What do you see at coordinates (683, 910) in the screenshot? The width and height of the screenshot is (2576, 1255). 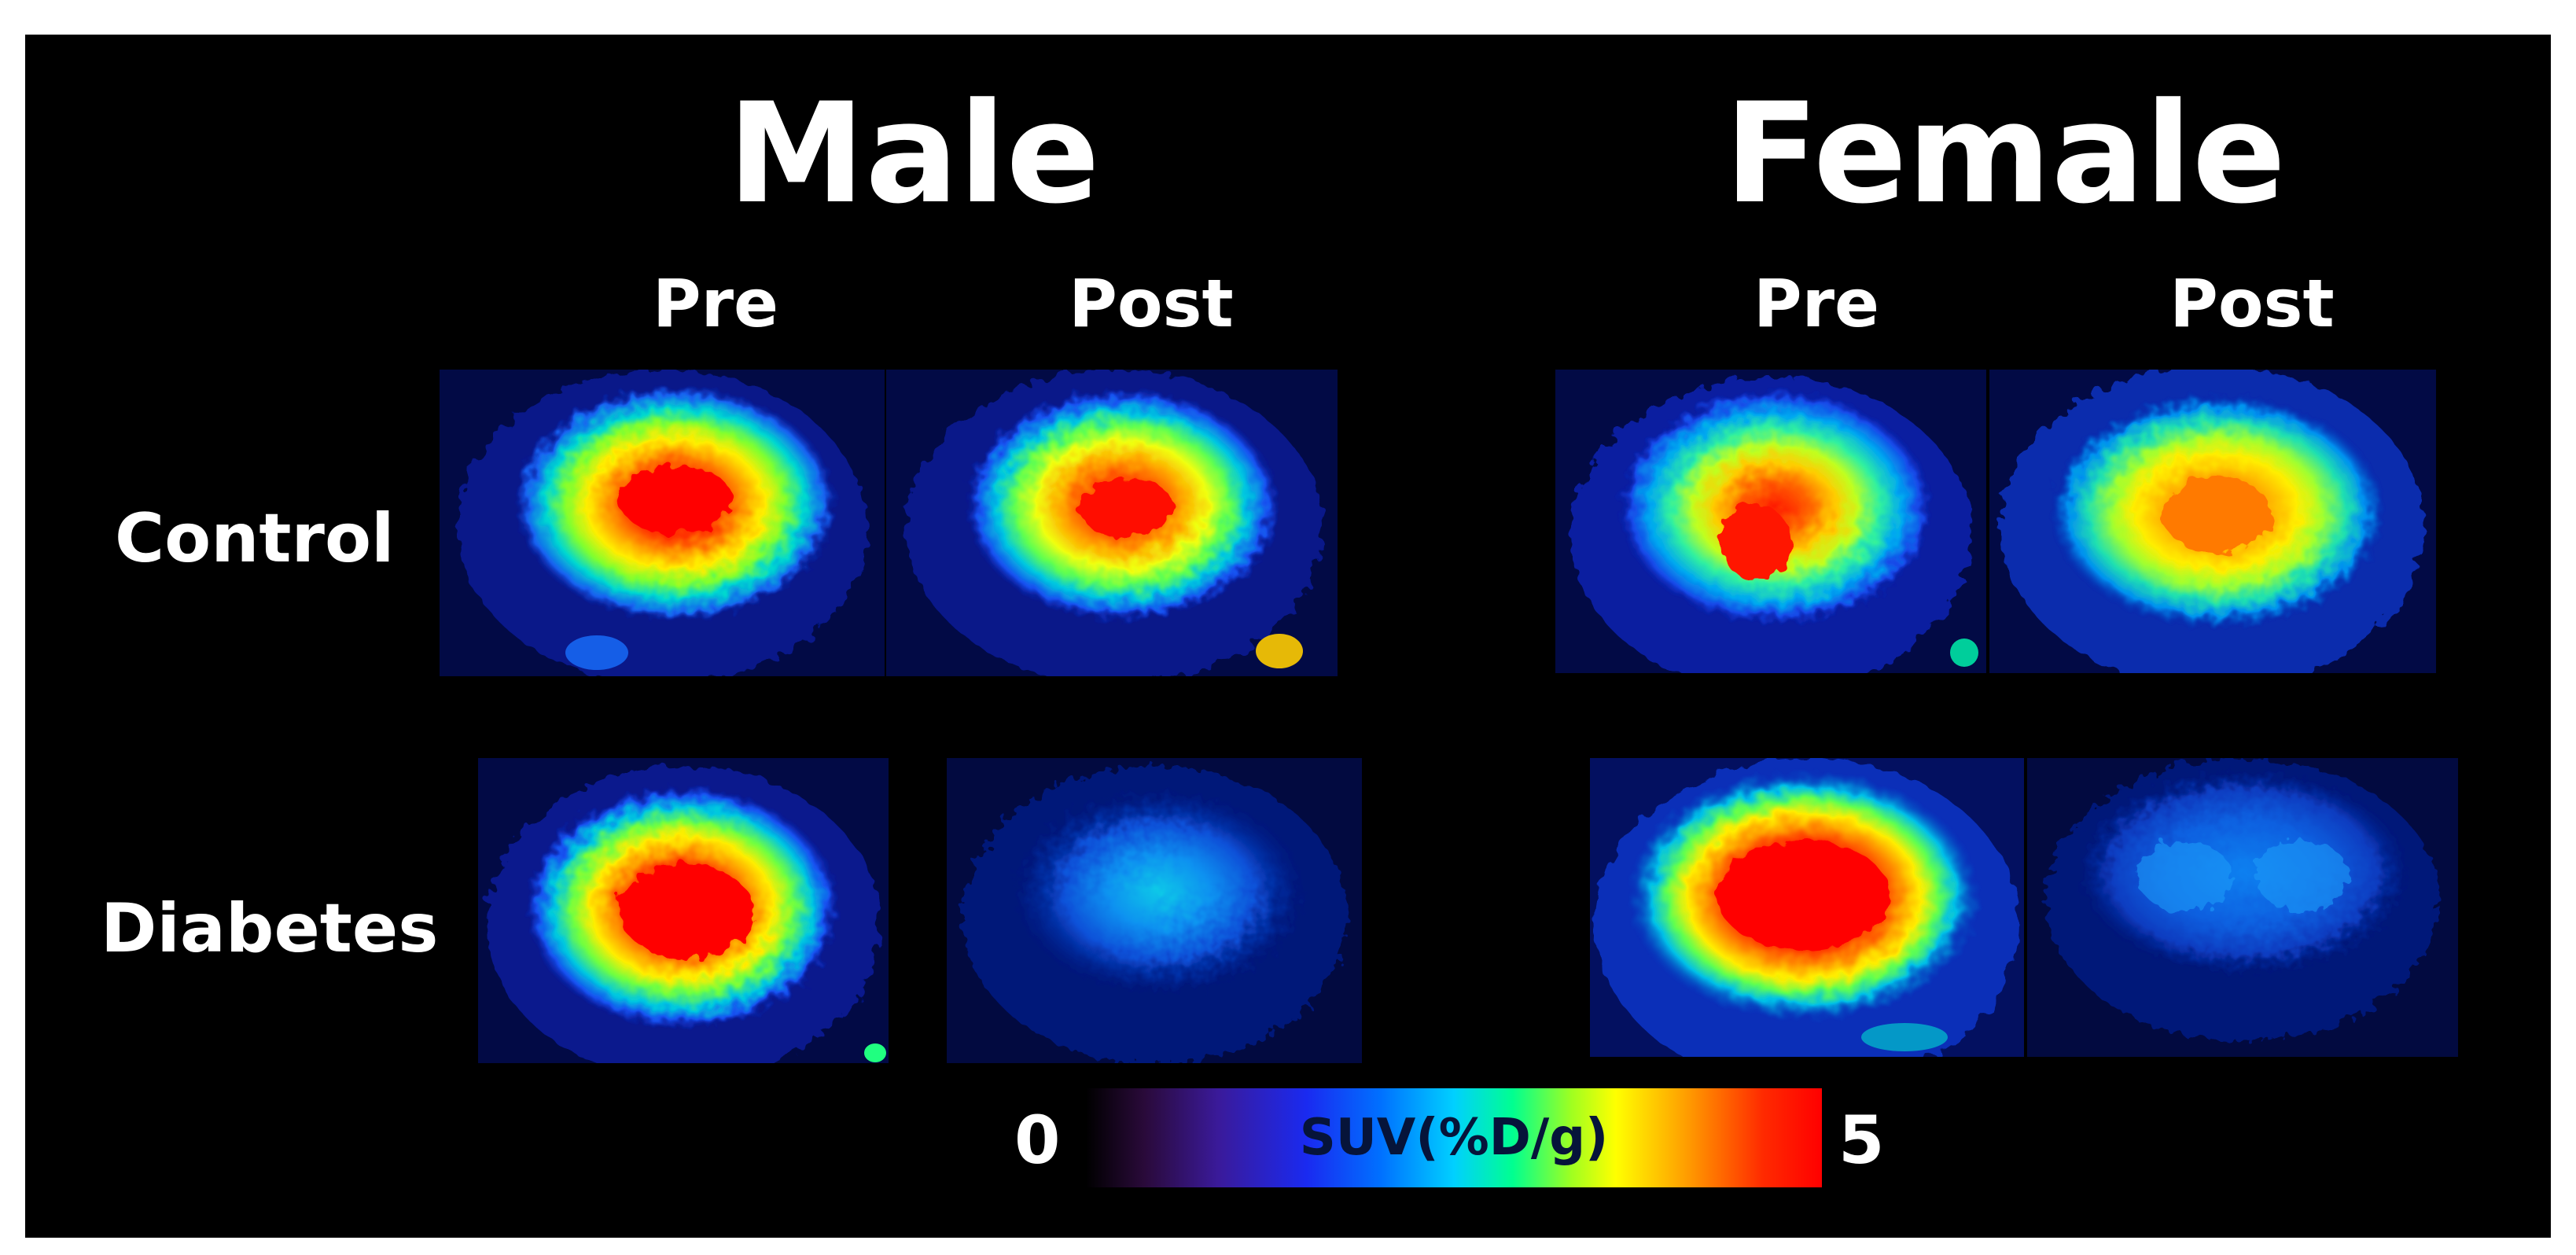 I see `scan-male-diabetes-pre` at bounding box center [683, 910].